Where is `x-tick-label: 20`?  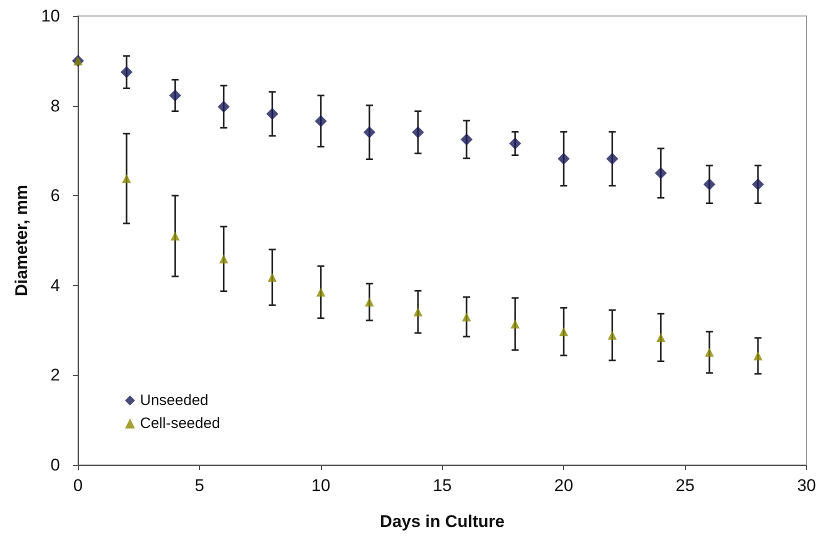 x-tick-label: 20 is located at coordinates (564, 485).